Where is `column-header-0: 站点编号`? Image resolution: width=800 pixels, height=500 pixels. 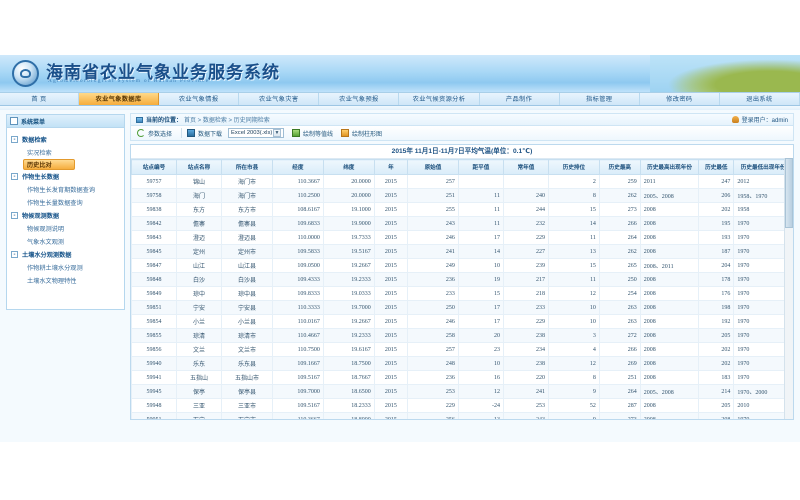 column-header-0: 站点编号 is located at coordinates (154, 167).